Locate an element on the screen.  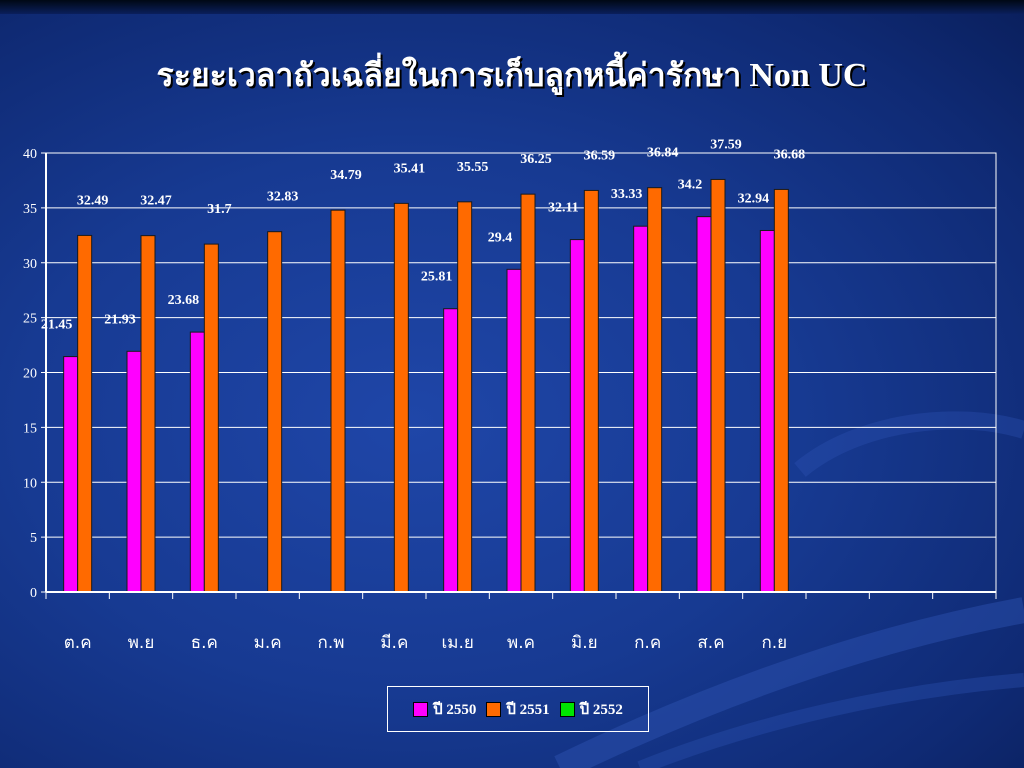
x-tick-label: พ.ย is located at coordinates (141, 643).